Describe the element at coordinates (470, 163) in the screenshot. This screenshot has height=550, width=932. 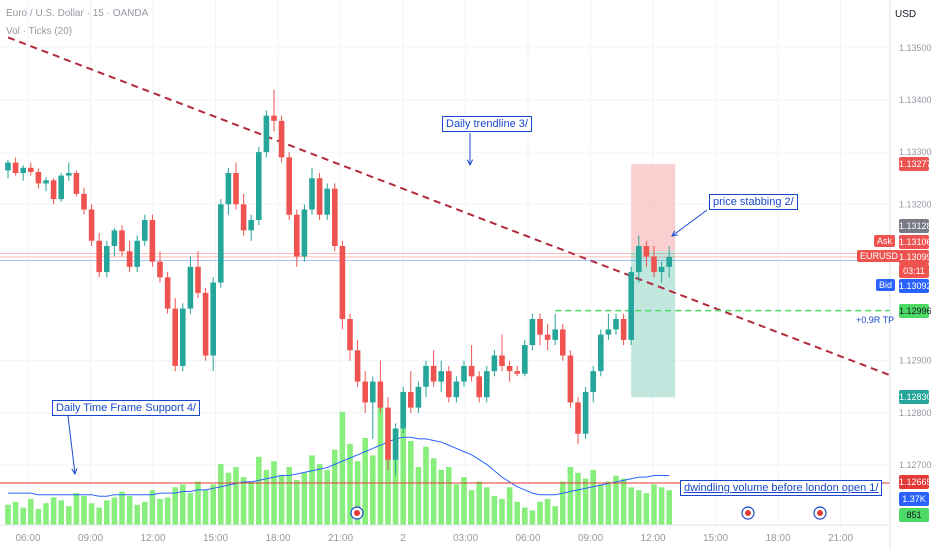
I see `trendline-arrow-head` at that location.